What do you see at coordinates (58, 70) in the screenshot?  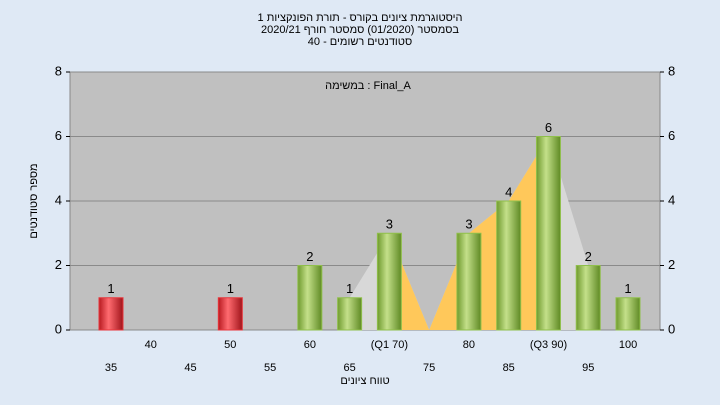 I see `y-tick-label: 8` at bounding box center [58, 70].